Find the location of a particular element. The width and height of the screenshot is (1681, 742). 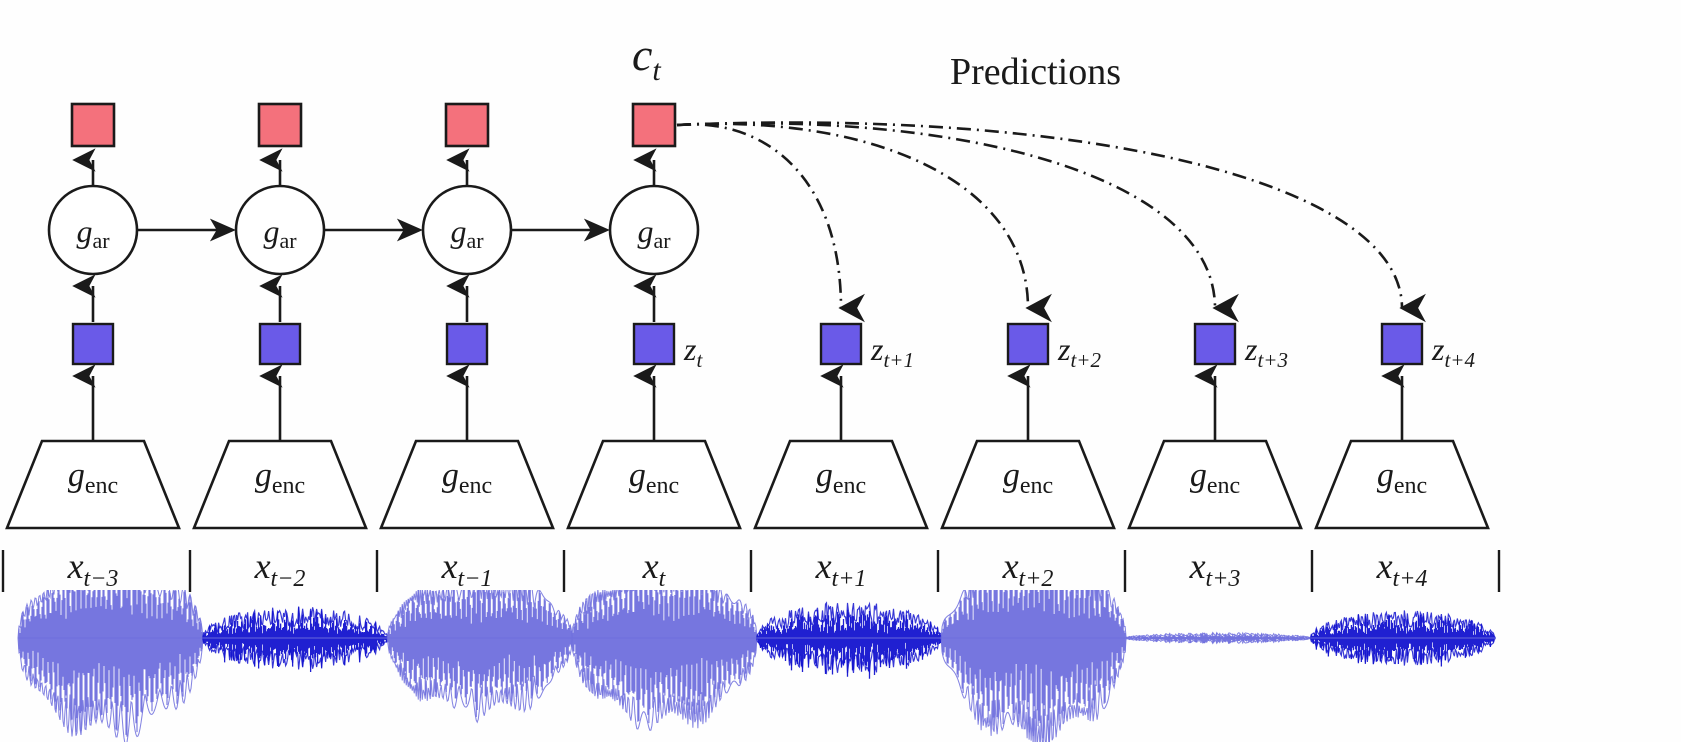

input-label-5: xt+2 is located at coordinates (1028, 569).